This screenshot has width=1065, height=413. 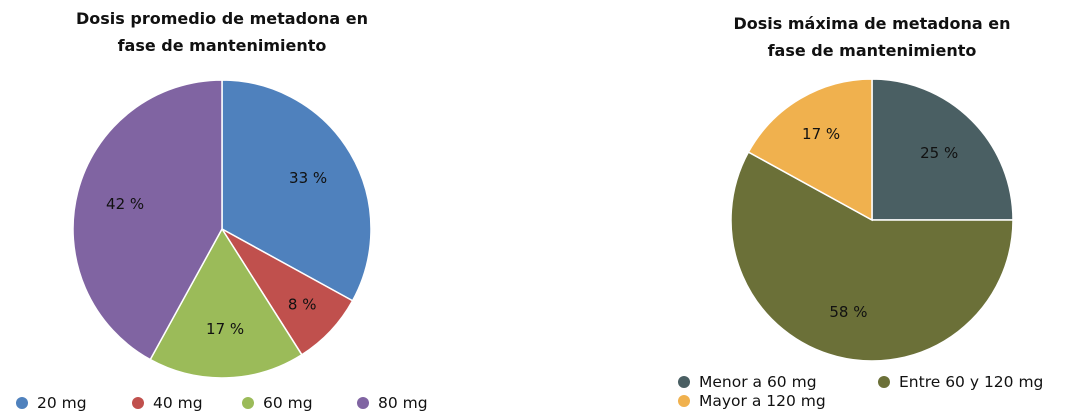 What do you see at coordinates (821, 134) in the screenshot?
I see `slice-label-mayor-a-120-mg: 17 %` at bounding box center [821, 134].